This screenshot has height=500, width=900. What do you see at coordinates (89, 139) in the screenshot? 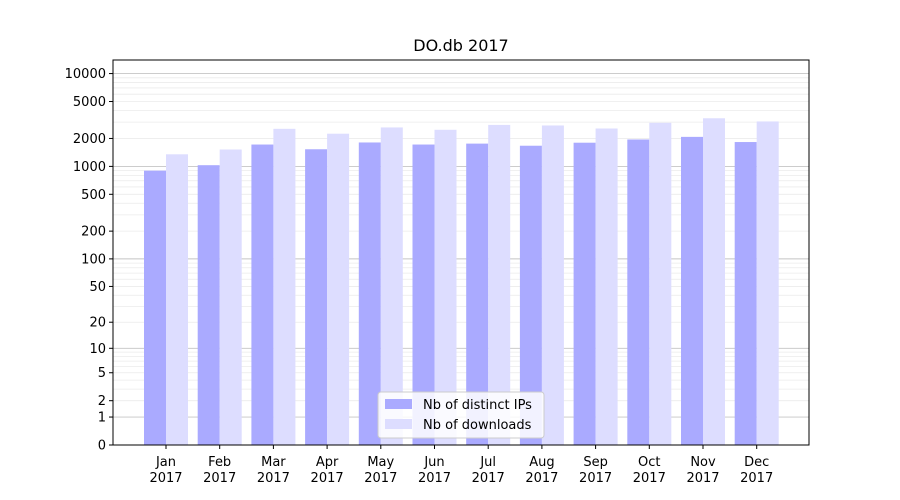
I see `y-tick-label: 2000` at bounding box center [89, 139].